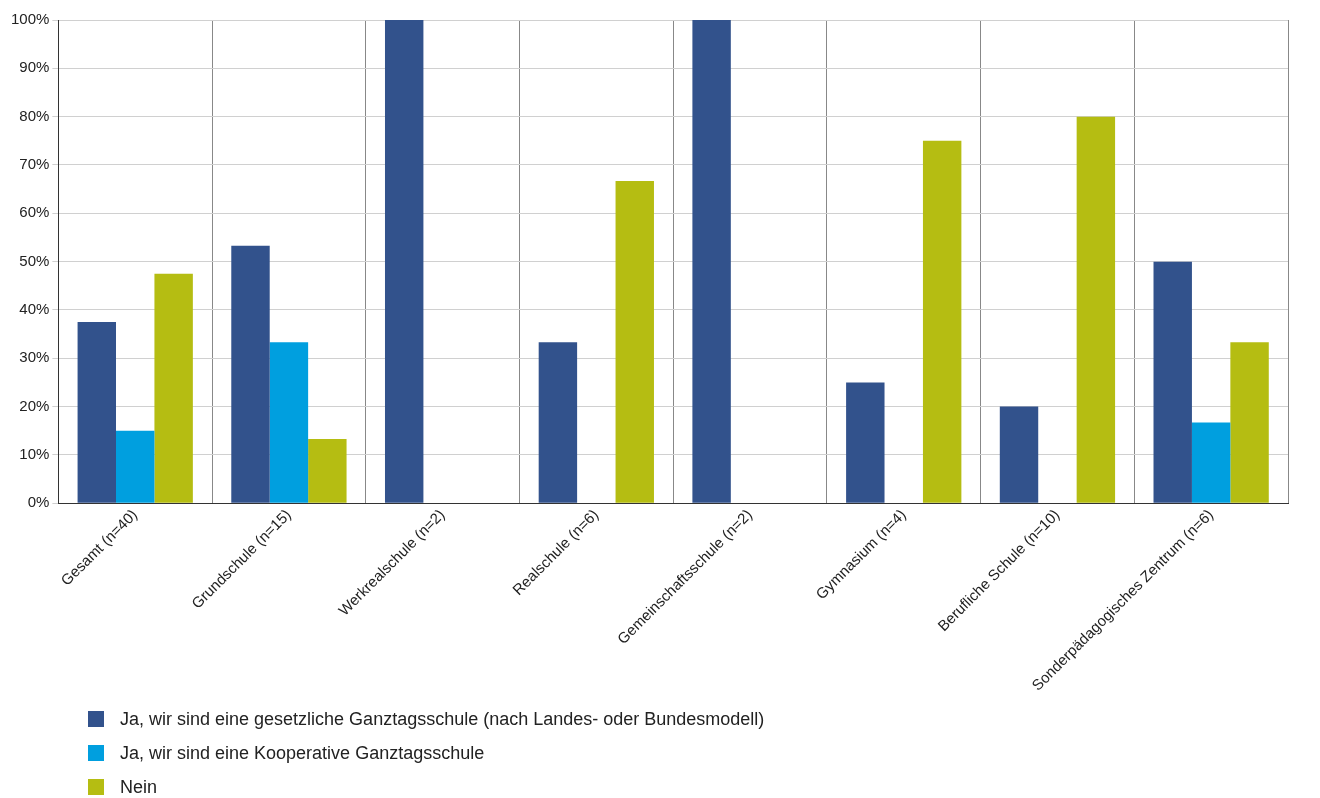 This screenshot has height=798, width=1320. What do you see at coordinates (34, 115) in the screenshot?
I see `y-tick-label: 80%` at bounding box center [34, 115].